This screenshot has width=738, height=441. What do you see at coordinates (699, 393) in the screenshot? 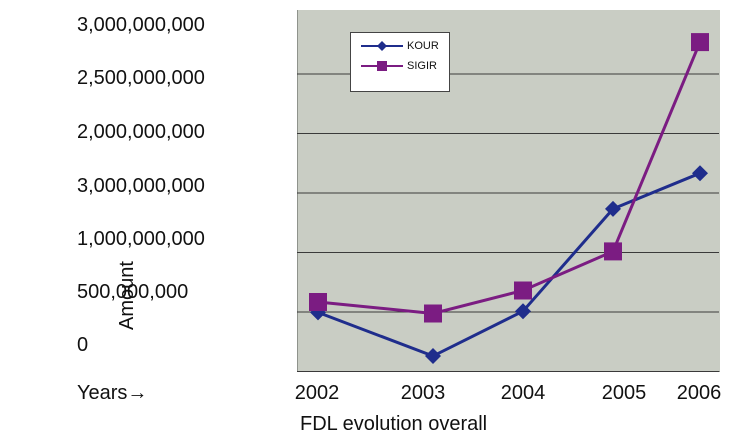
I see `x-tick-label: 2006` at bounding box center [699, 393].